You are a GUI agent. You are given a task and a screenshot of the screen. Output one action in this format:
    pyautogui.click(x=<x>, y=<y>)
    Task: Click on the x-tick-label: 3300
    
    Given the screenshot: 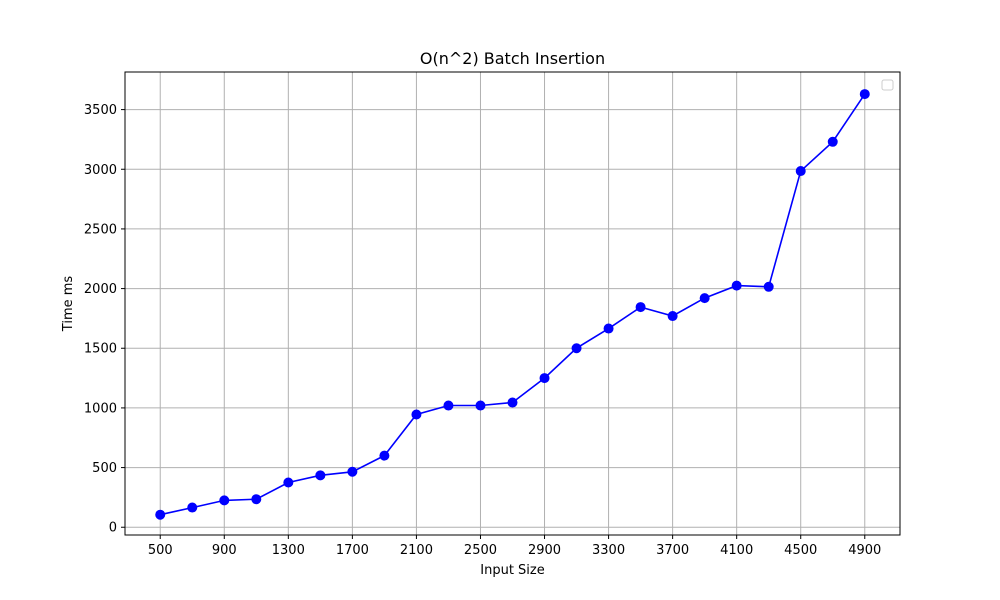 What is the action you would take?
    pyautogui.click(x=608, y=550)
    